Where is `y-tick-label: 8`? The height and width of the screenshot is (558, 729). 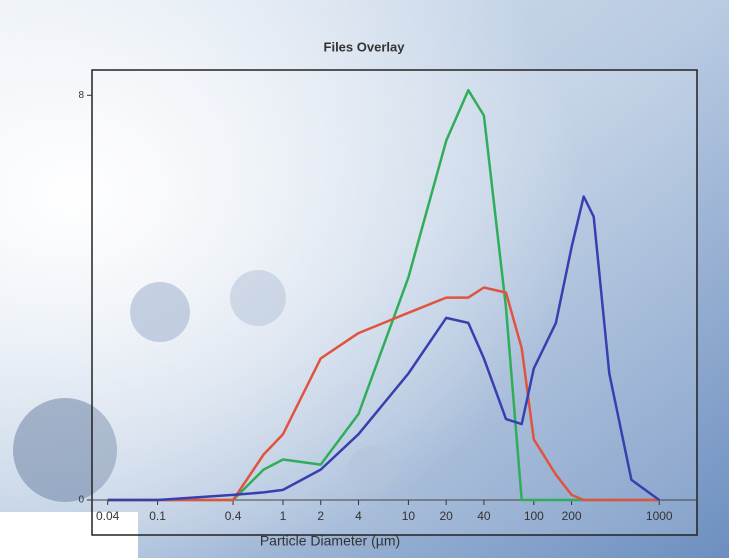
y-tick-label: 8 is located at coordinates (81, 95).